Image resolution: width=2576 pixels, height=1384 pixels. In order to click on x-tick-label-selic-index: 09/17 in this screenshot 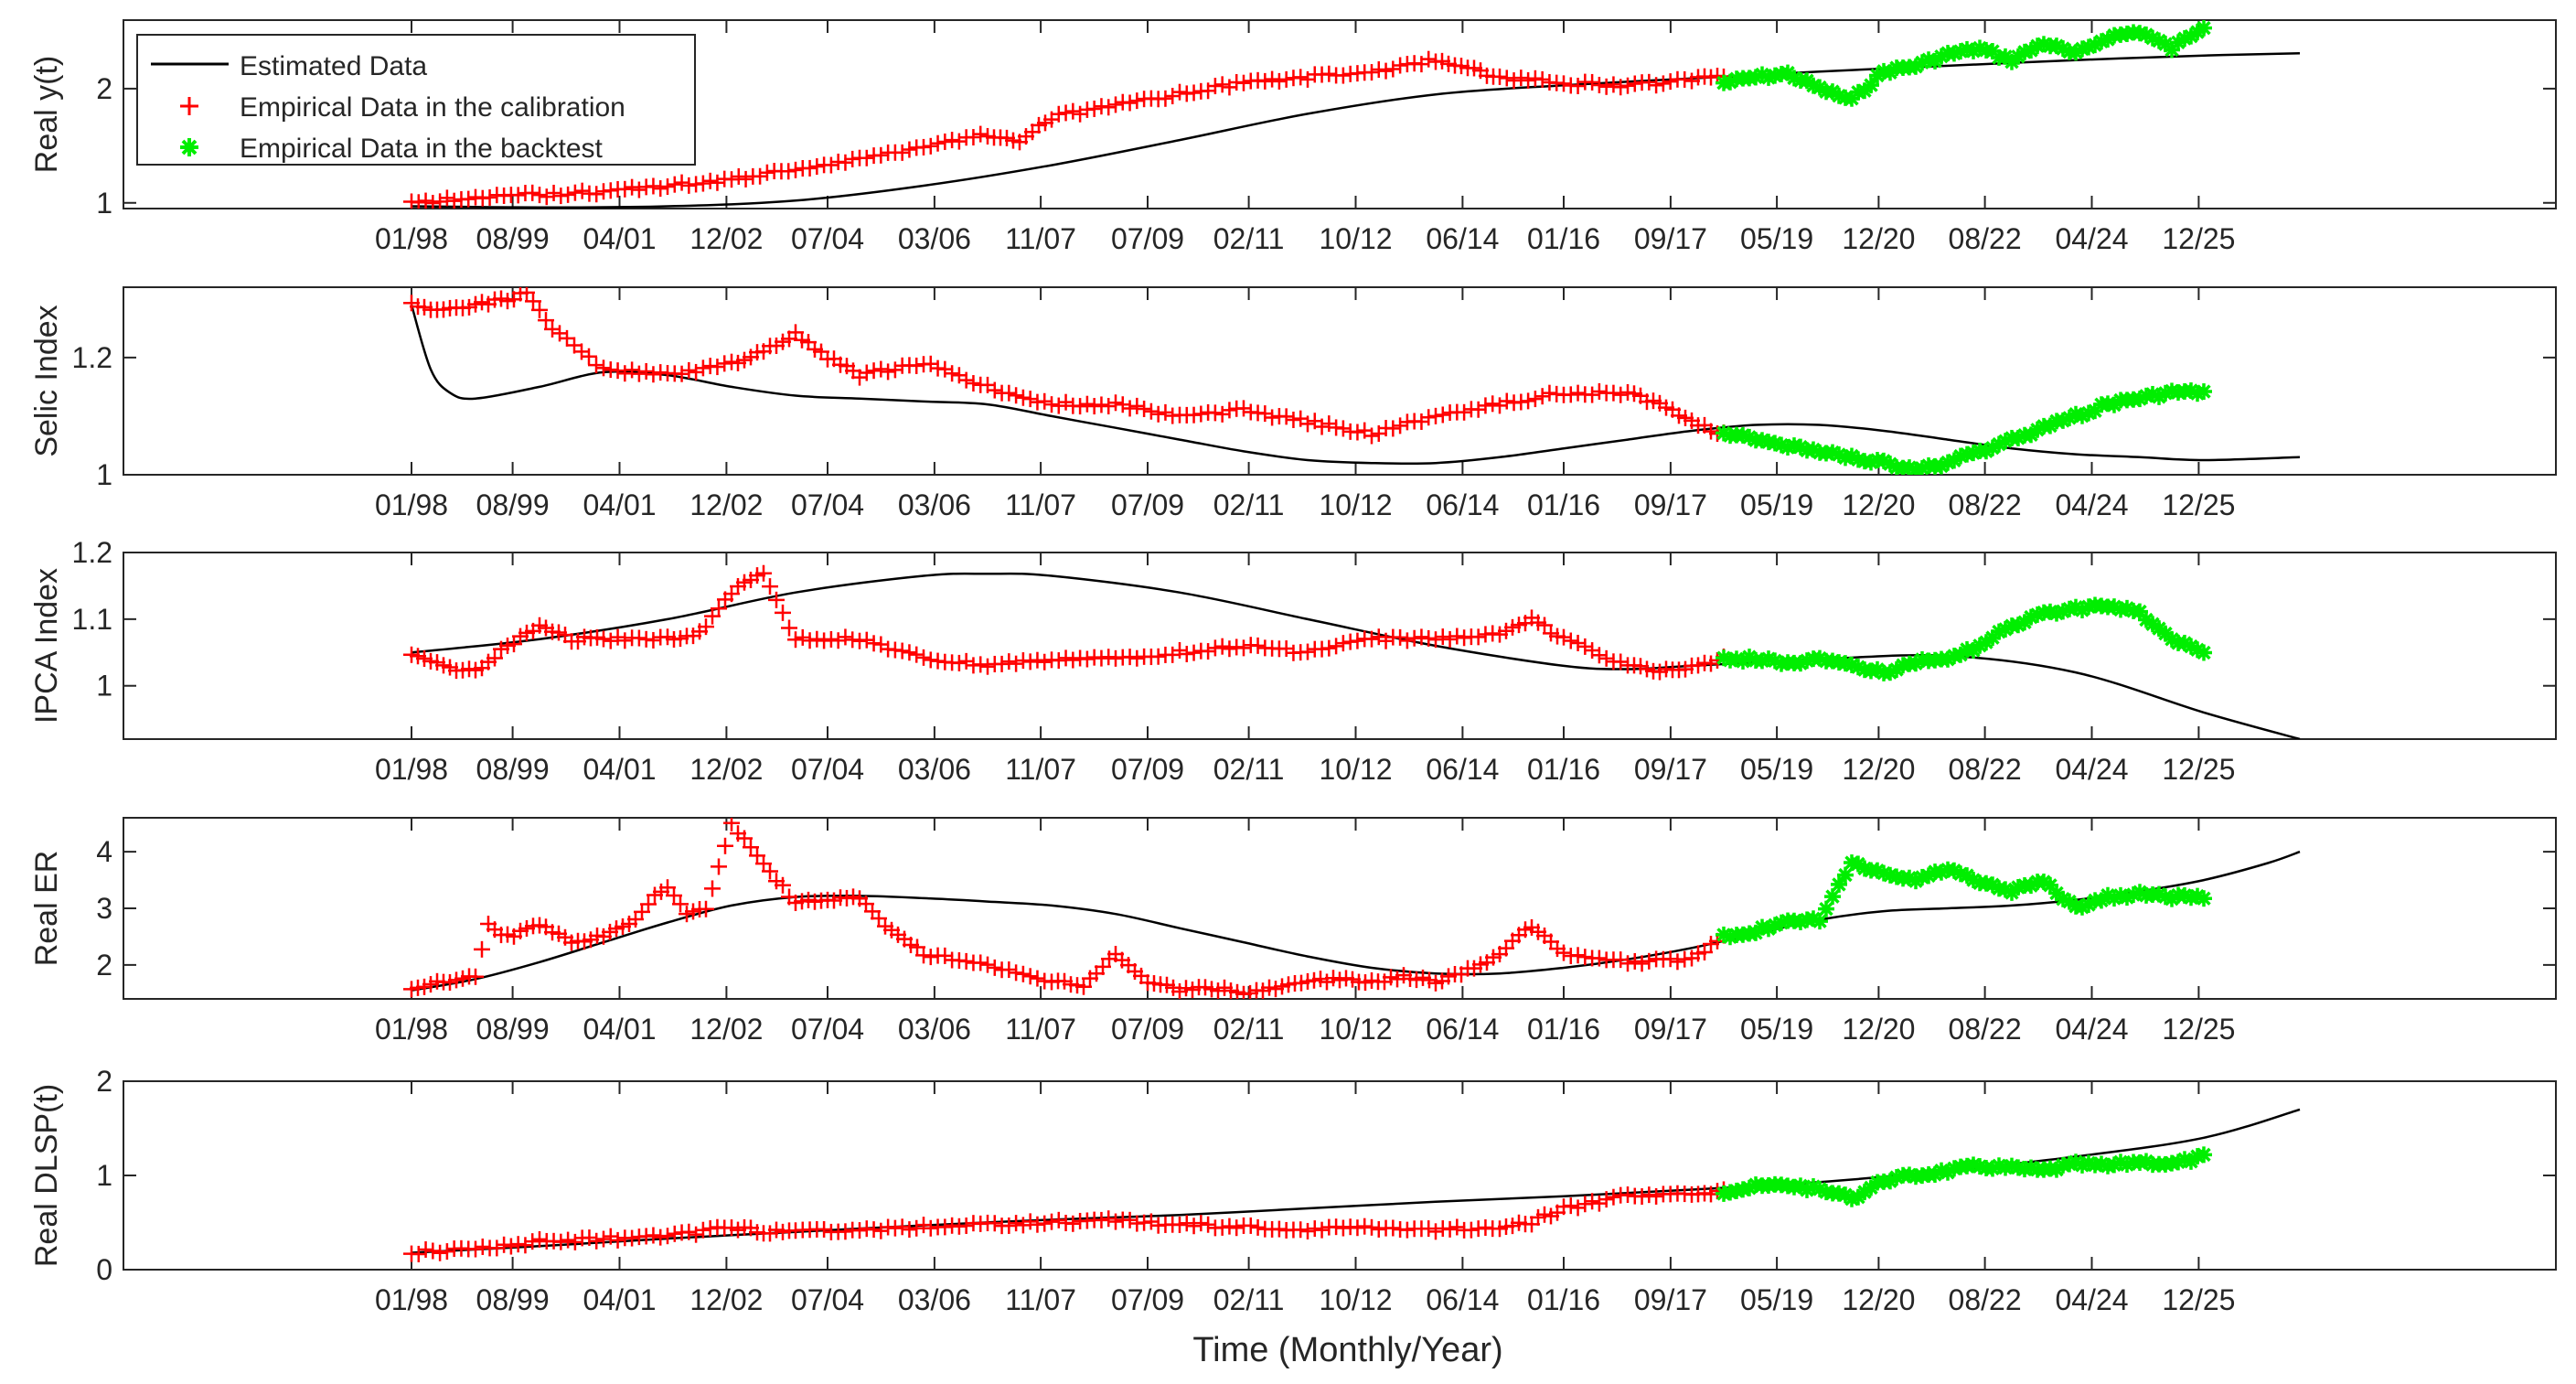, I will do `click(1670, 504)`.